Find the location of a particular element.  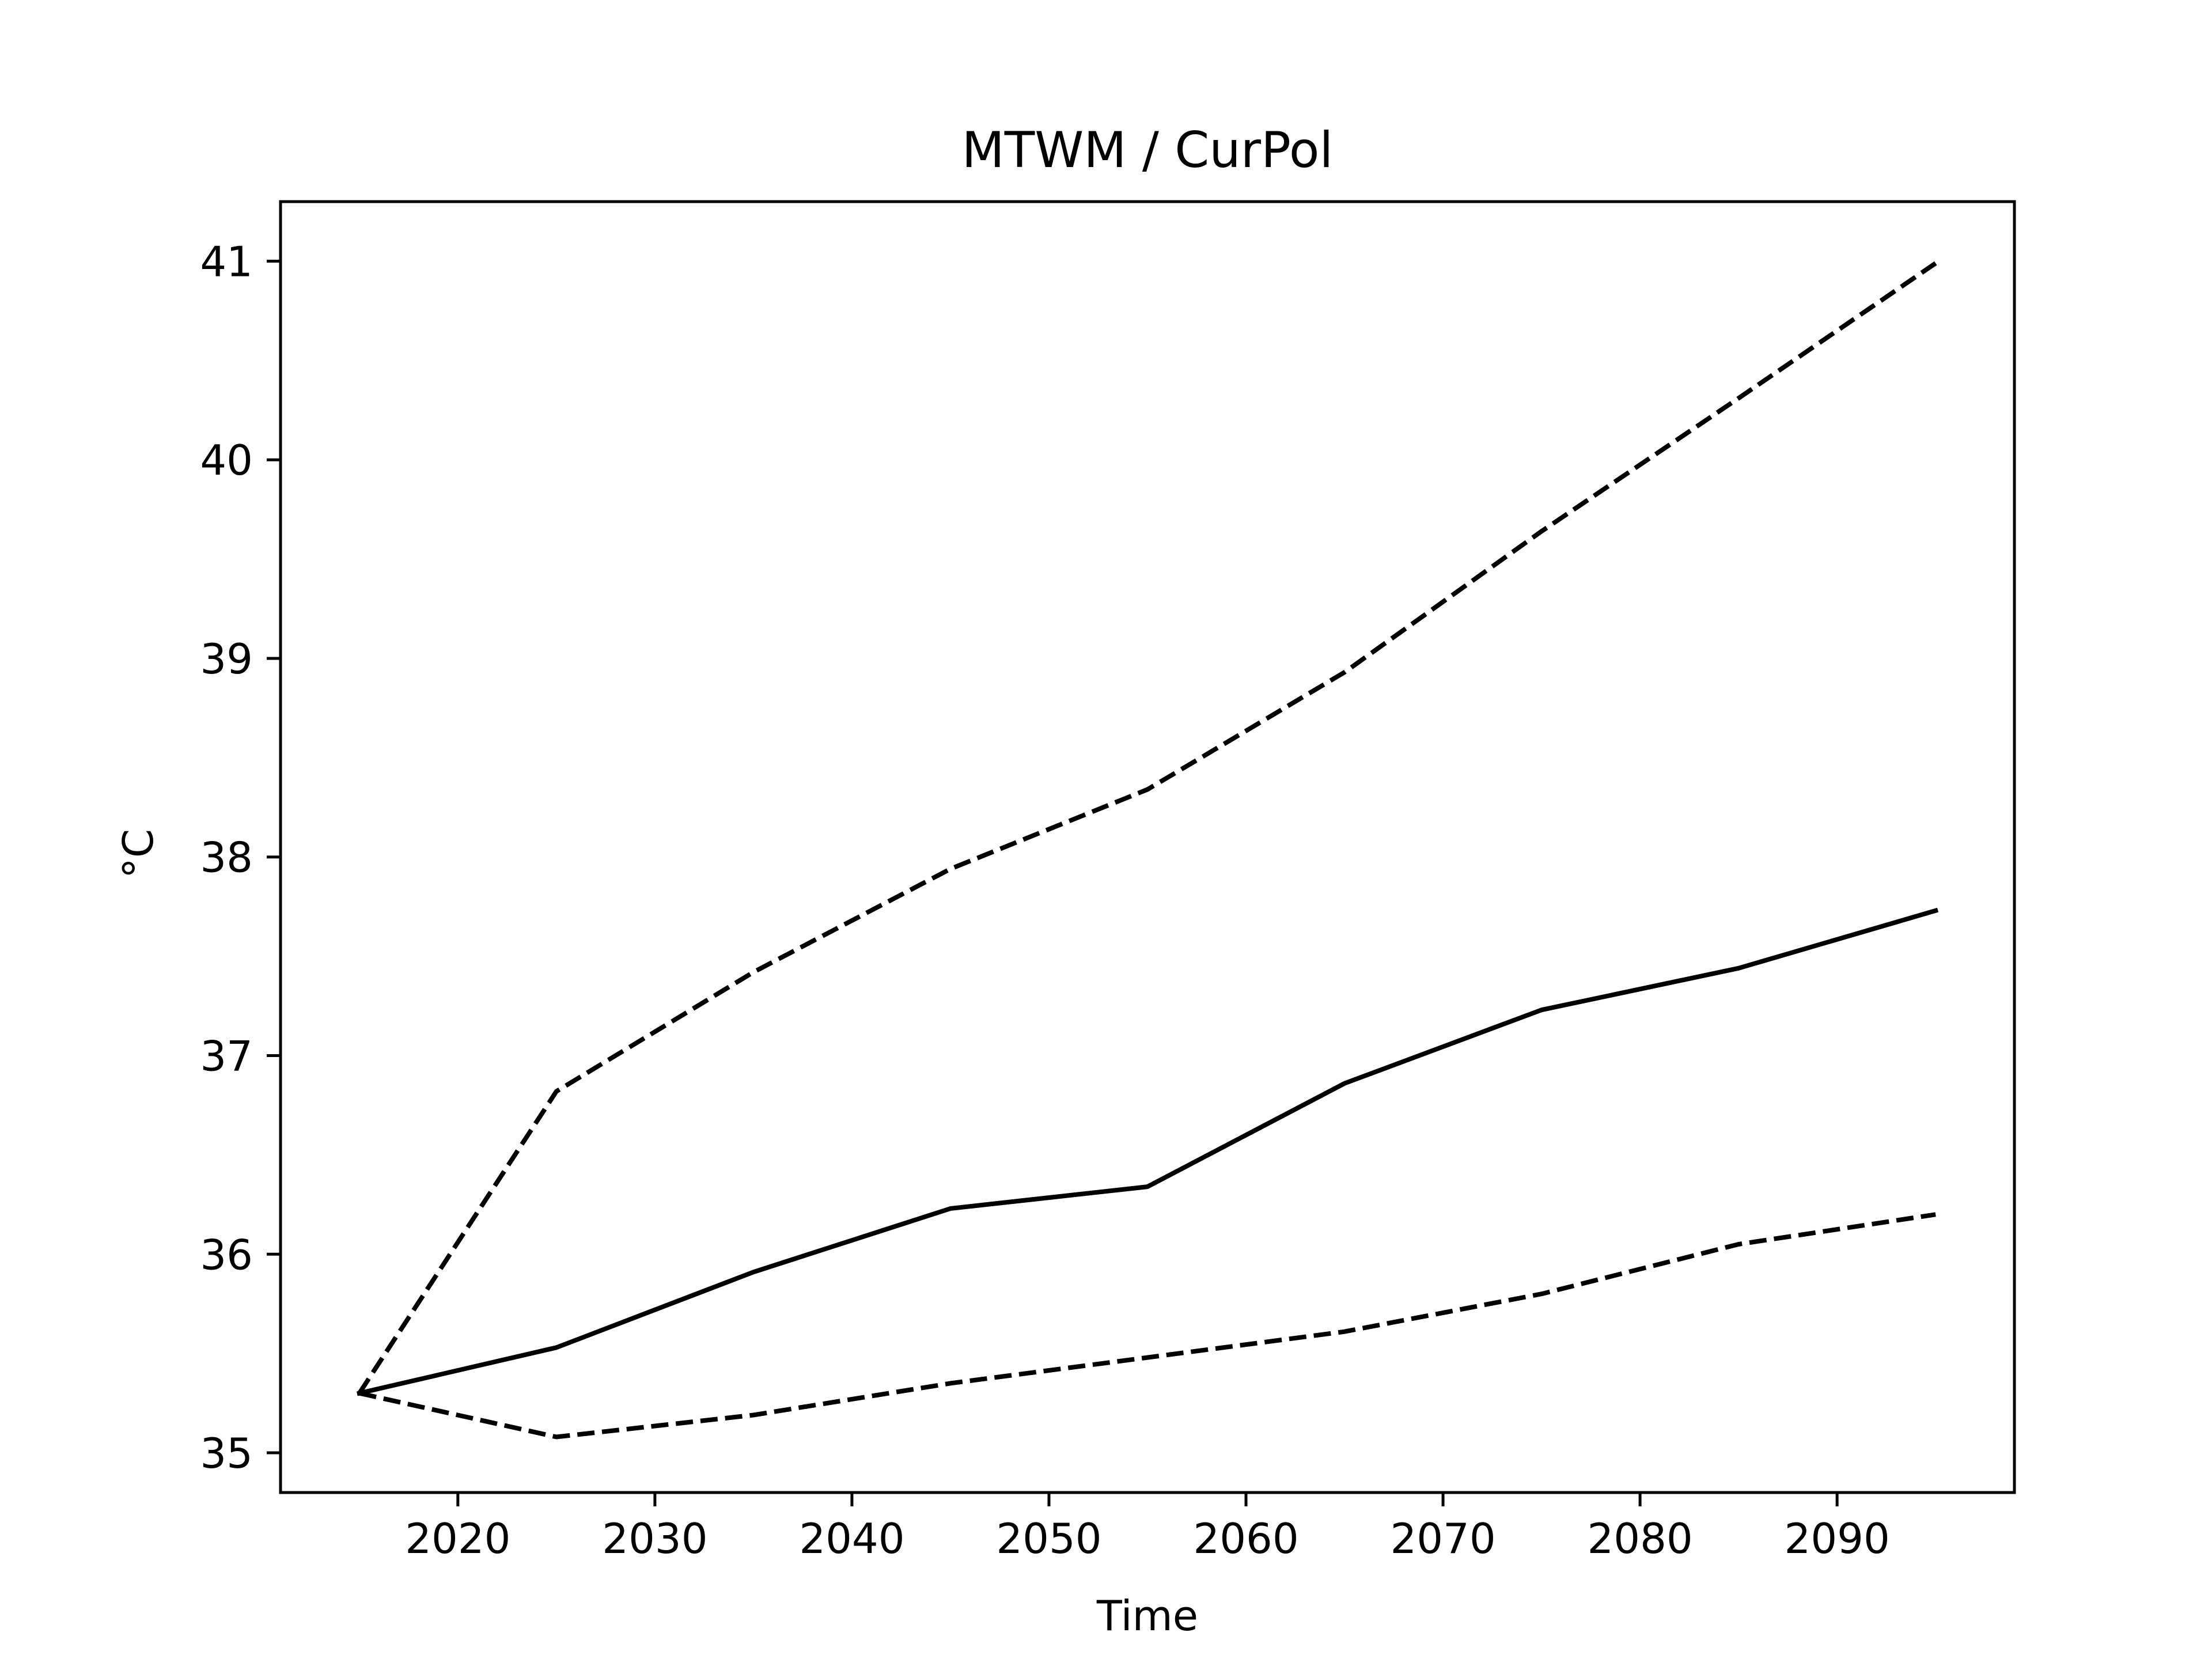

y-tick-label: 37 is located at coordinates (226, 1056).